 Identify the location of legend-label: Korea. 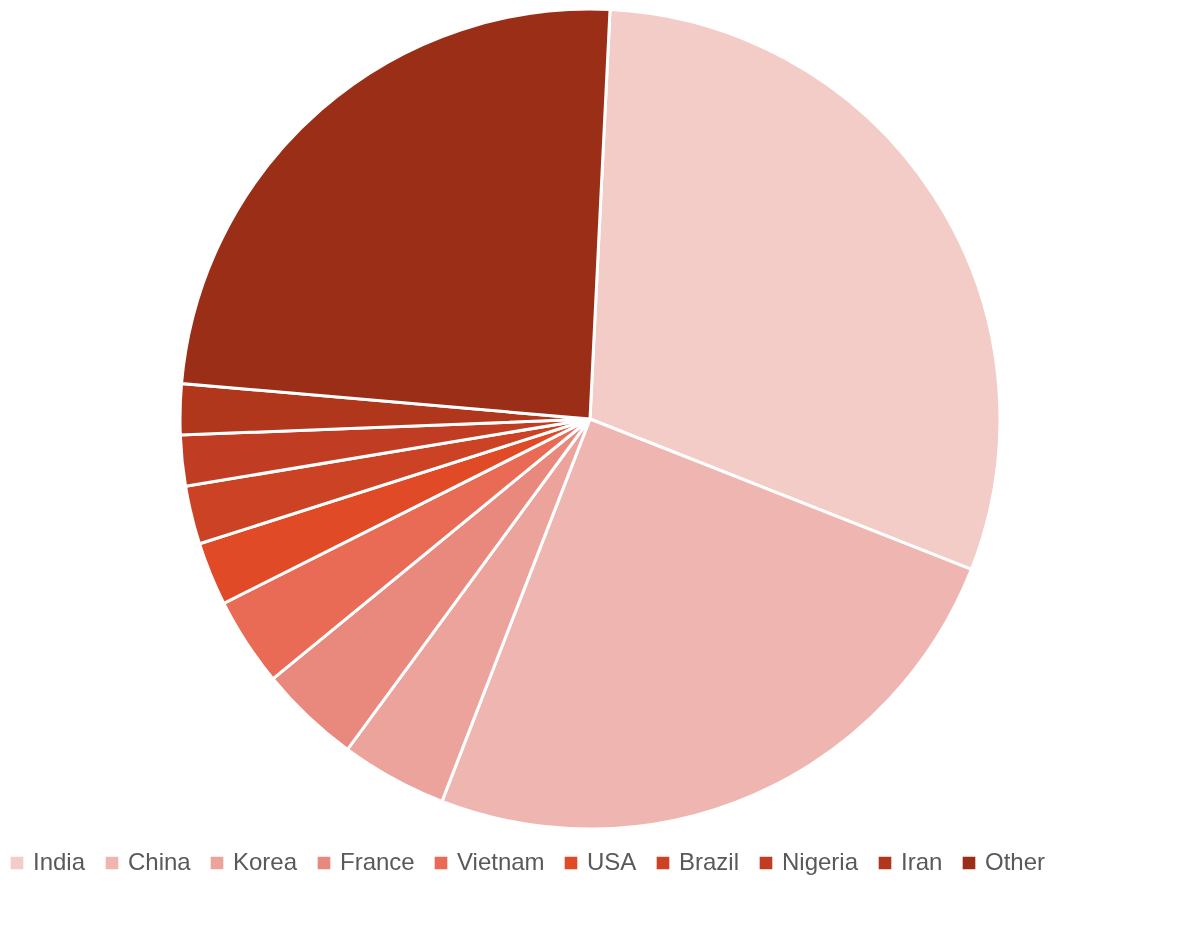
(265, 861).